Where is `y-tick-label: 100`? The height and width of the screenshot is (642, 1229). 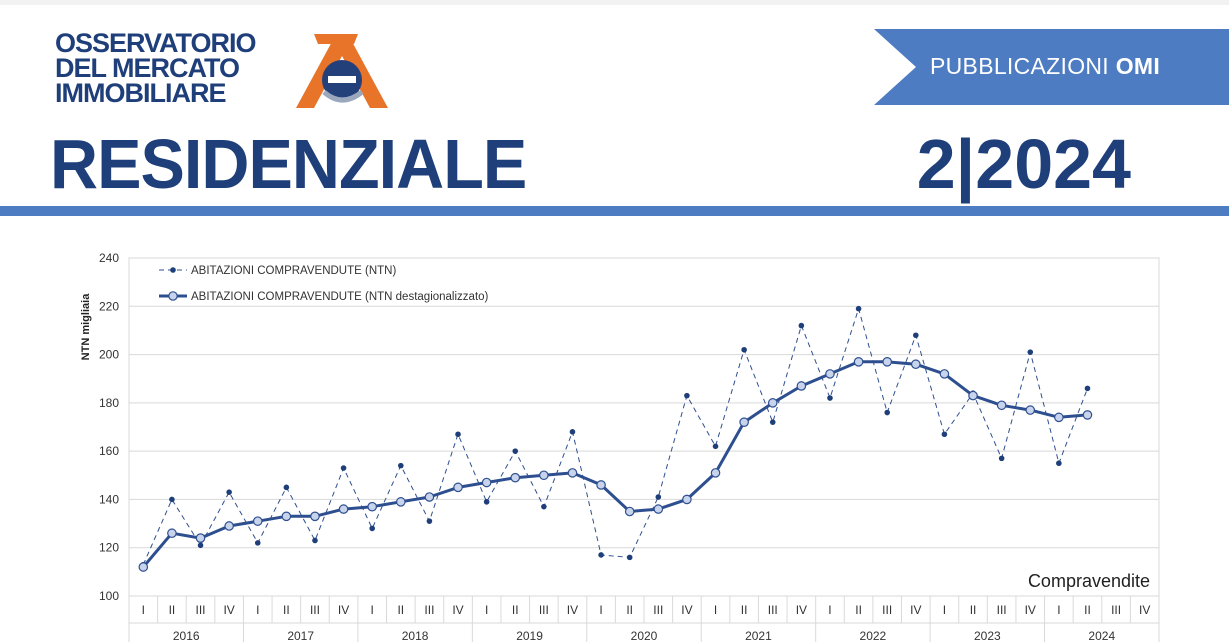 y-tick-label: 100 is located at coordinates (109, 596).